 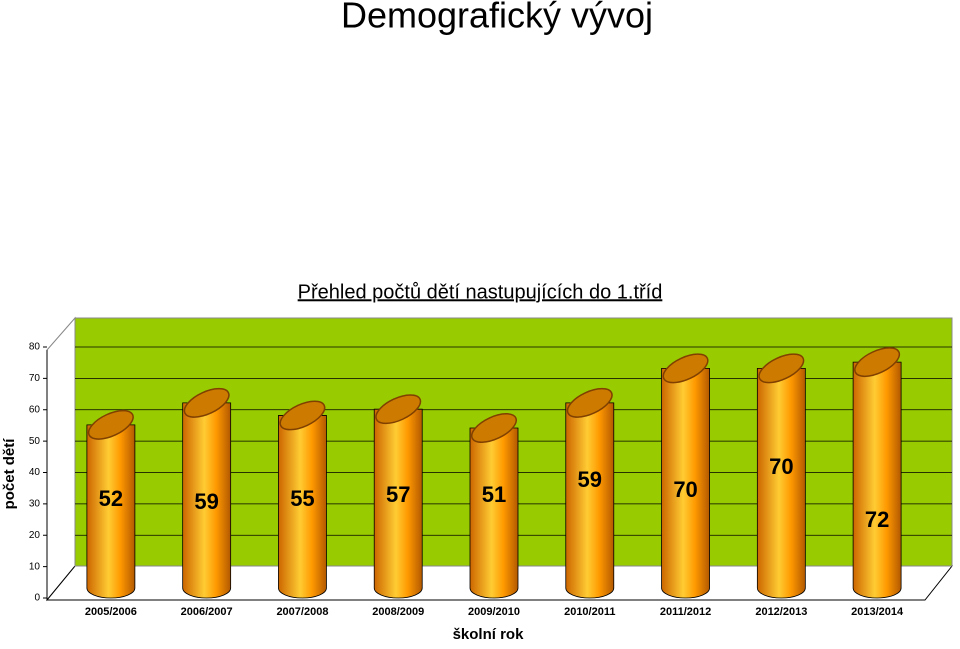 I want to click on x-tick-label: 2008/2009, so click(x=398, y=612).